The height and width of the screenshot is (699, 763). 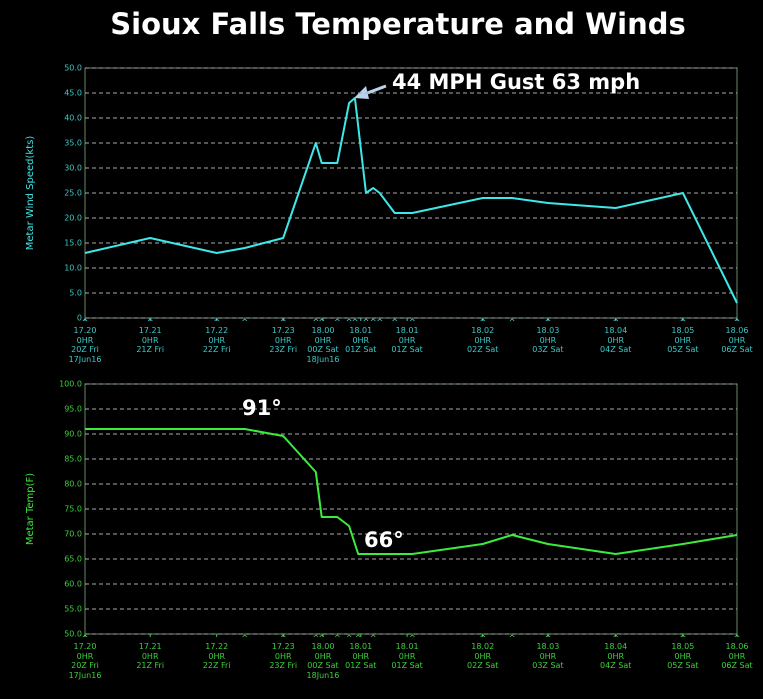 What do you see at coordinates (73, 93) in the screenshot?
I see `y-tick-label: 45.0` at bounding box center [73, 93].